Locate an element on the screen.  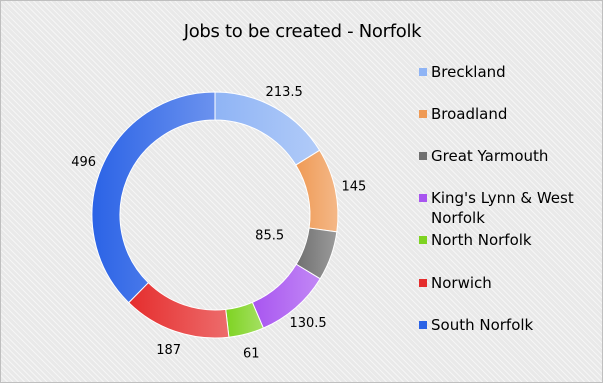
legend-label: Broadland is located at coordinates (469, 114).